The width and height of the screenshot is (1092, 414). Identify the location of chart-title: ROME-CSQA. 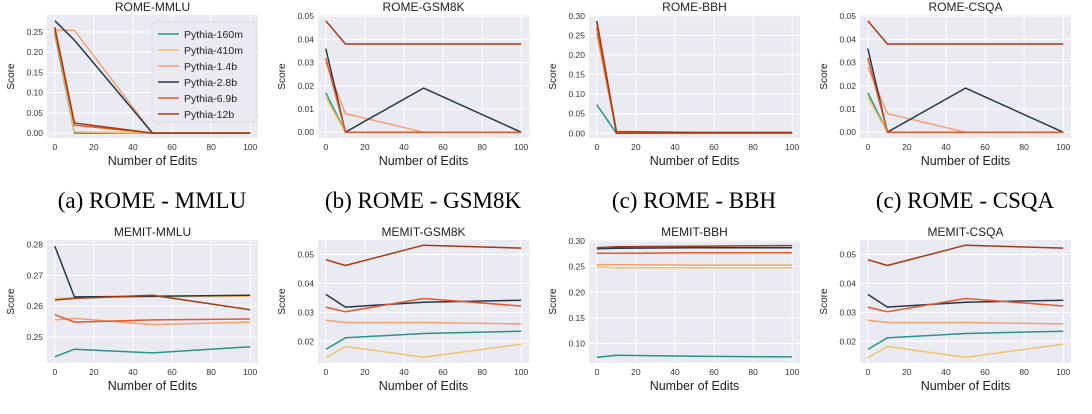
(965, 7).